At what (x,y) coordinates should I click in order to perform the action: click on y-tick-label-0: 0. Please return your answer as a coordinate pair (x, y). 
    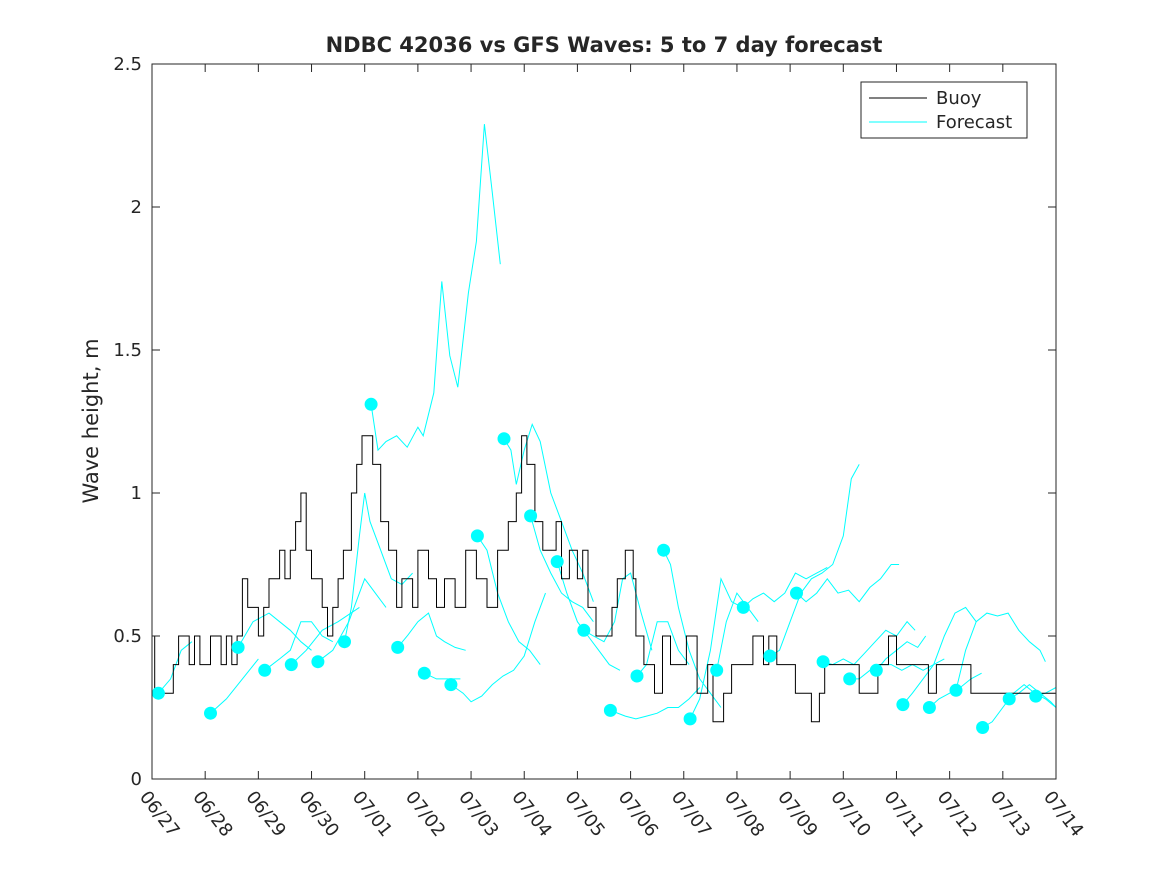
    Looking at the image, I should click on (136, 779).